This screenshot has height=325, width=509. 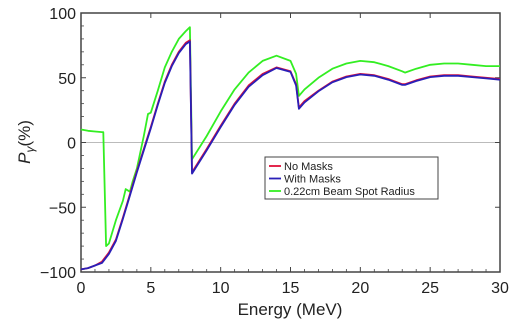 What do you see at coordinates (150, 288) in the screenshot?
I see `x-tick-label: 5` at bounding box center [150, 288].